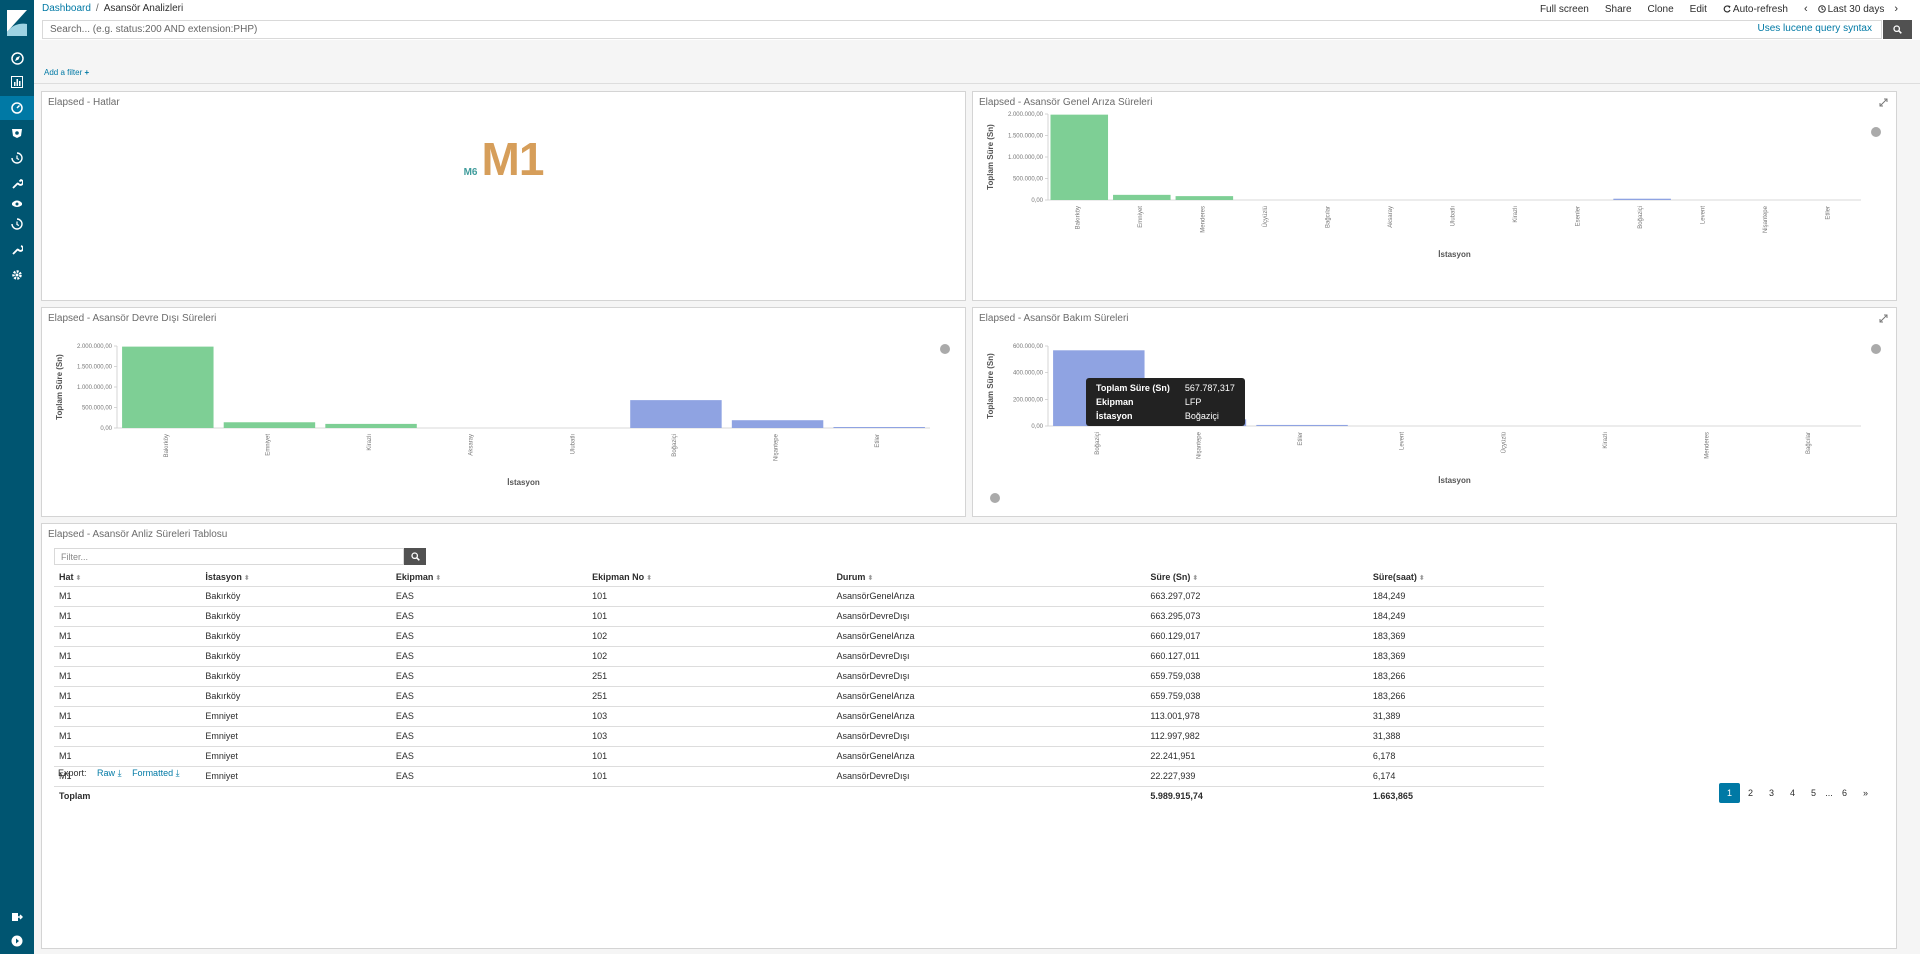 The height and width of the screenshot is (954, 1920). Describe the element at coordinates (988, 578) in the screenshot. I see `column-header-durum: Durum ⬍` at that location.